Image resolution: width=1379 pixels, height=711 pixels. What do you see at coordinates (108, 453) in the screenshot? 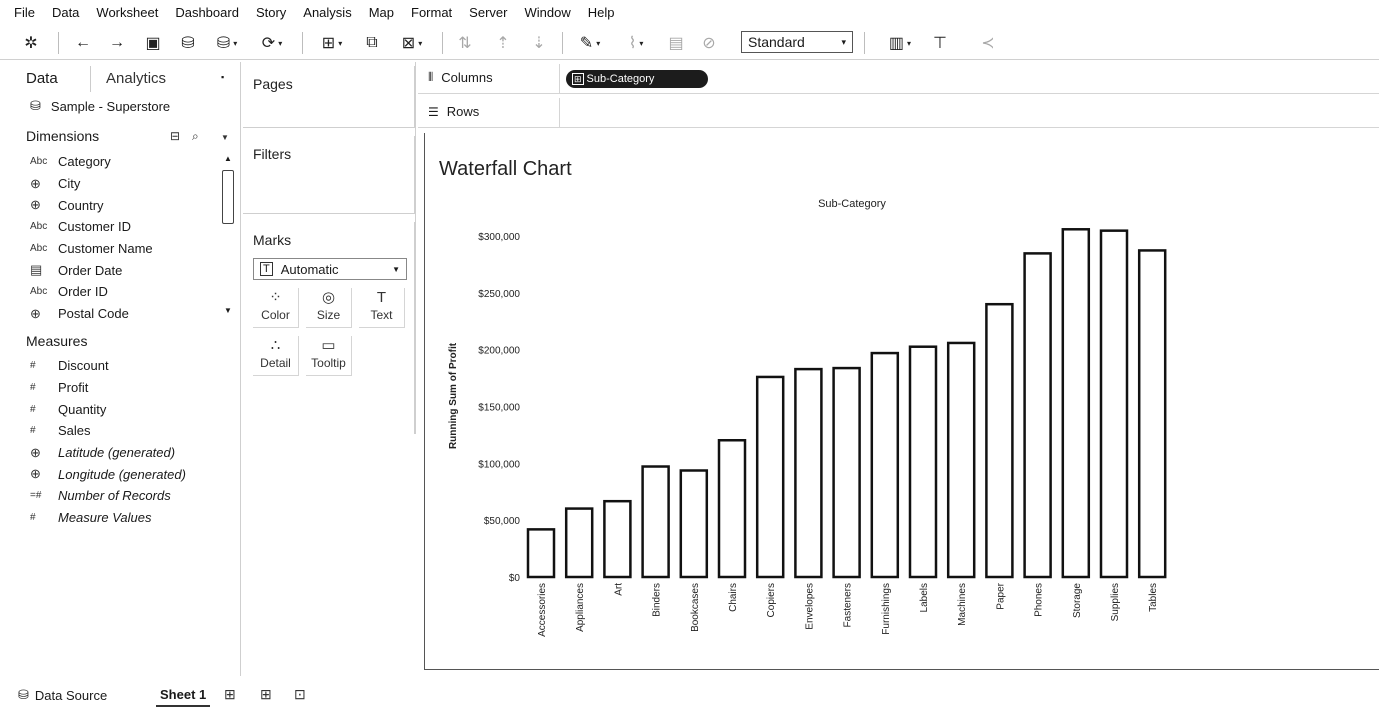
I see `field-item: ⊕ Latitude (generated)` at bounding box center [108, 453].